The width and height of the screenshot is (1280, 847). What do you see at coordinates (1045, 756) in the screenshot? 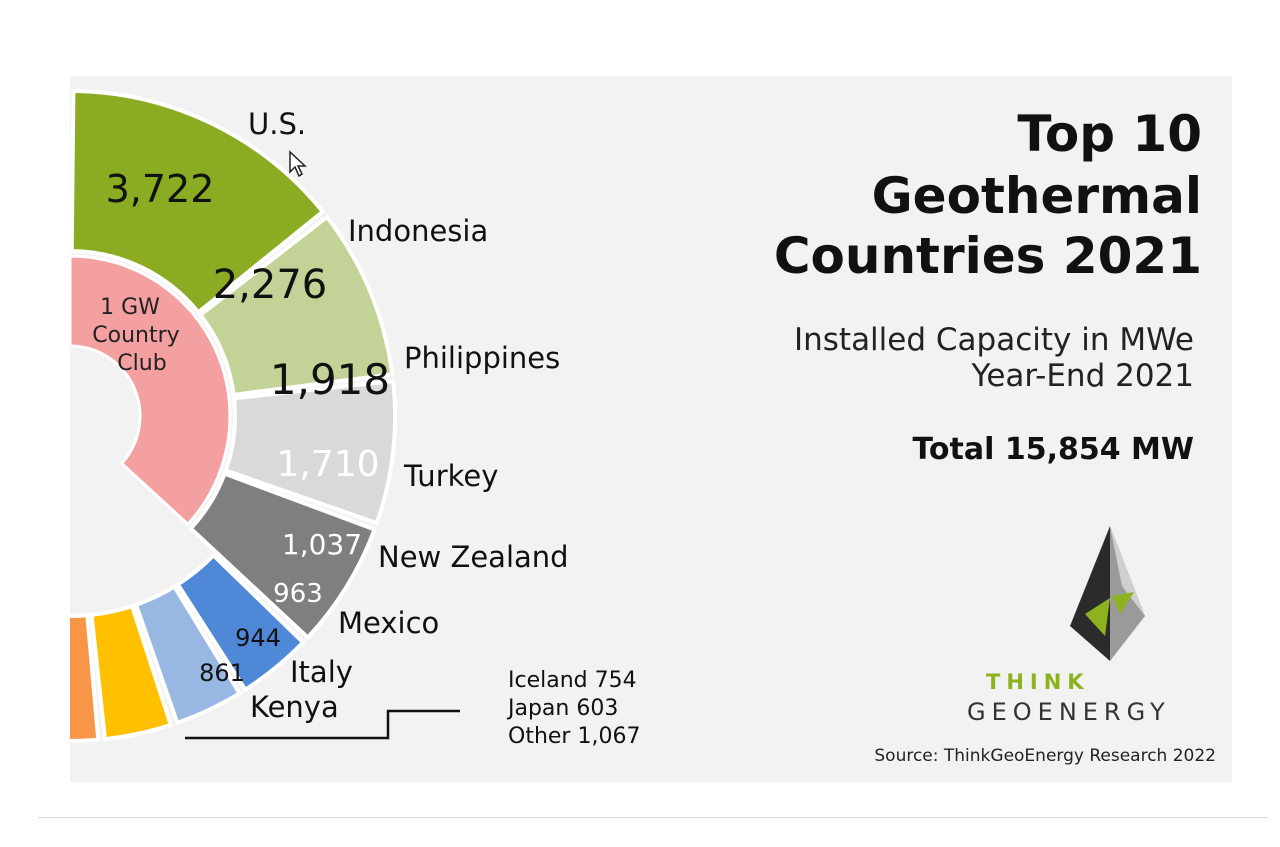
I see `source-note: Source: ThinkGeoEnergy Research 2022` at bounding box center [1045, 756].